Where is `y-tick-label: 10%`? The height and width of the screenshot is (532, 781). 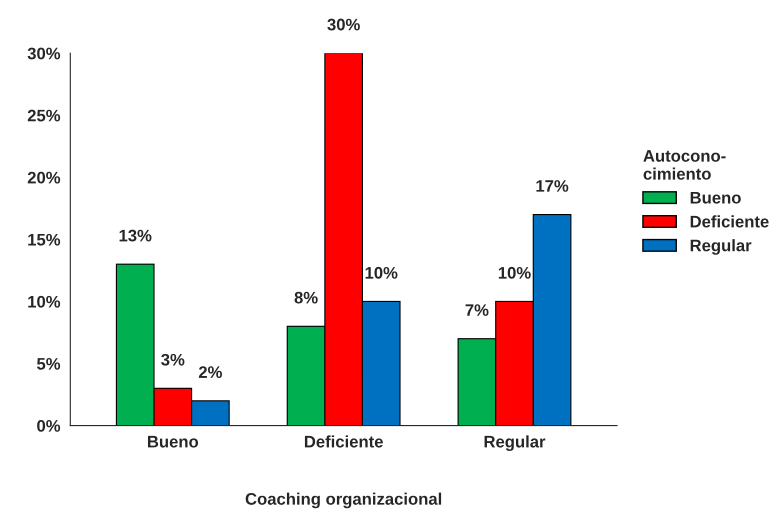 y-tick-label: 10% is located at coordinates (44, 302).